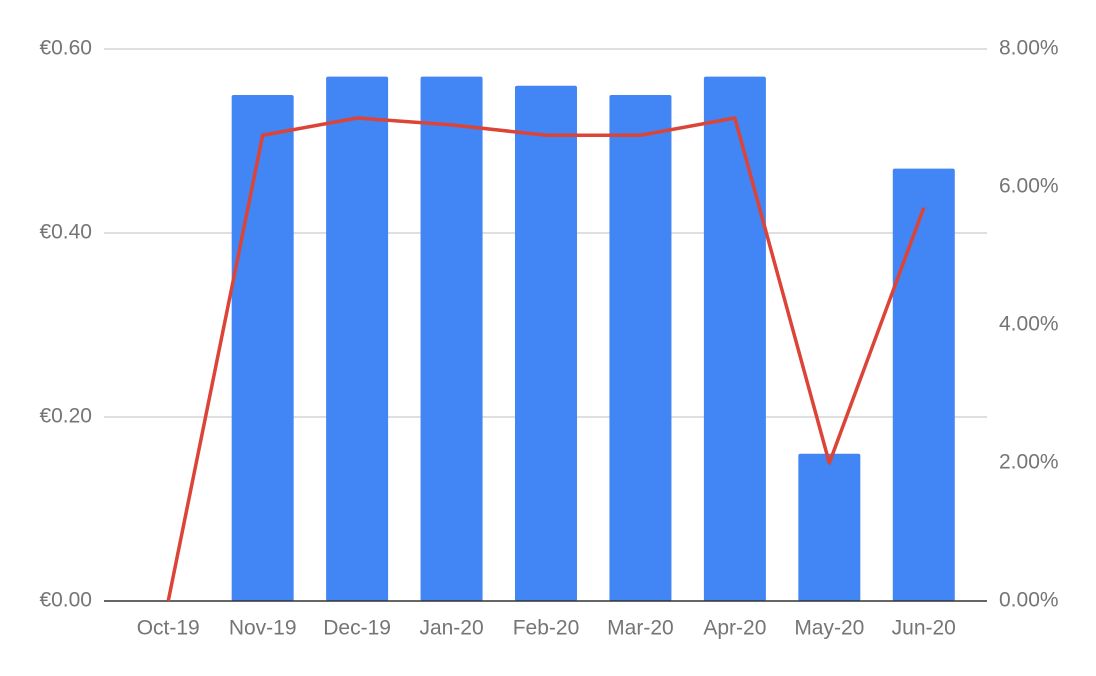  What do you see at coordinates (451, 628) in the screenshot?
I see `x-tick-label: Jan-20` at bounding box center [451, 628].